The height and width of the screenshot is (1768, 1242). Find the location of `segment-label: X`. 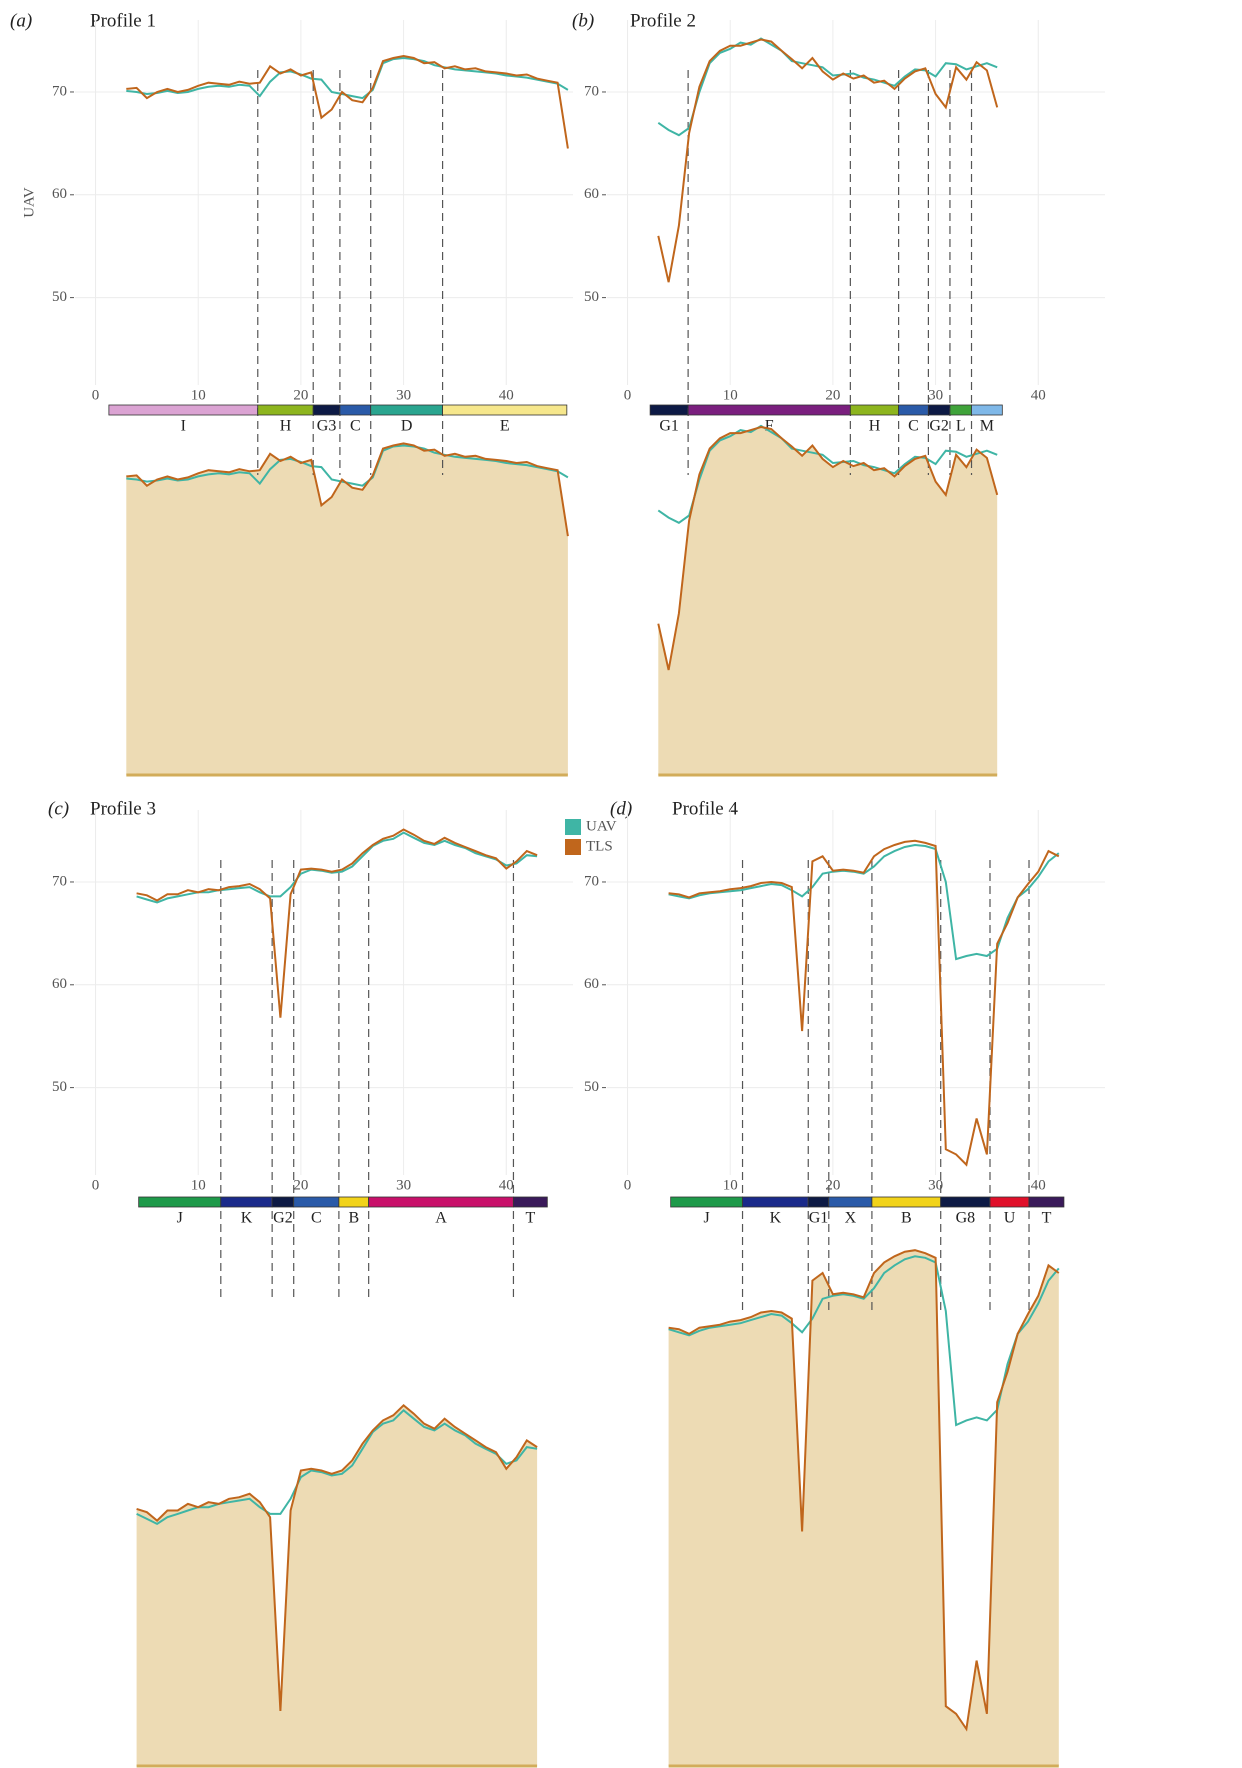

segment-label: X is located at coordinates (851, 1218).